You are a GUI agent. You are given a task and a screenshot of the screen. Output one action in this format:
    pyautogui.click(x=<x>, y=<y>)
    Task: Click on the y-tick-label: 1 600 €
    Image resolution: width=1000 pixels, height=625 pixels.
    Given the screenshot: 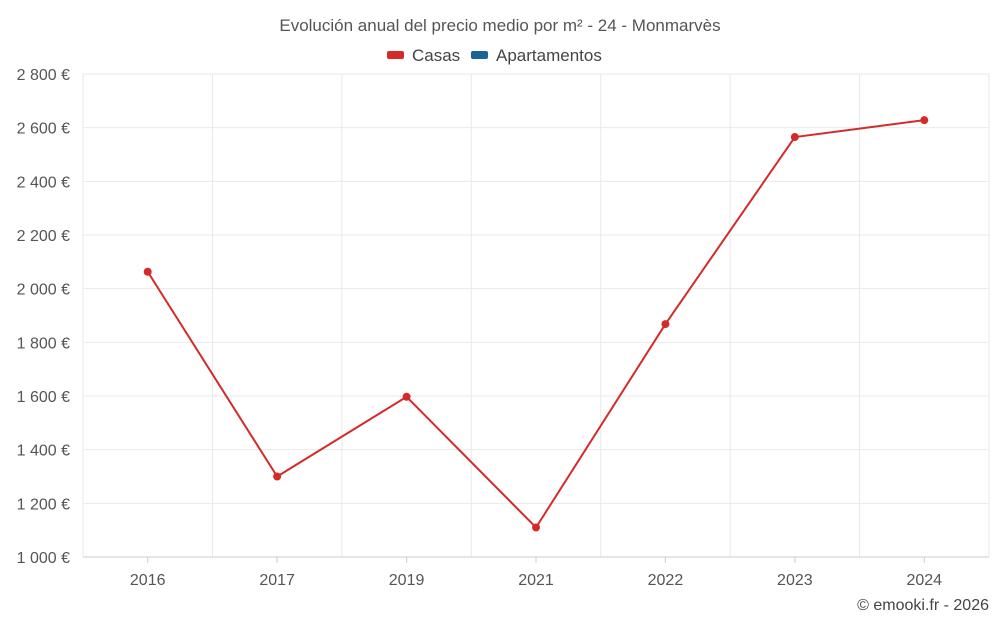 What is the action you would take?
    pyautogui.click(x=43, y=397)
    